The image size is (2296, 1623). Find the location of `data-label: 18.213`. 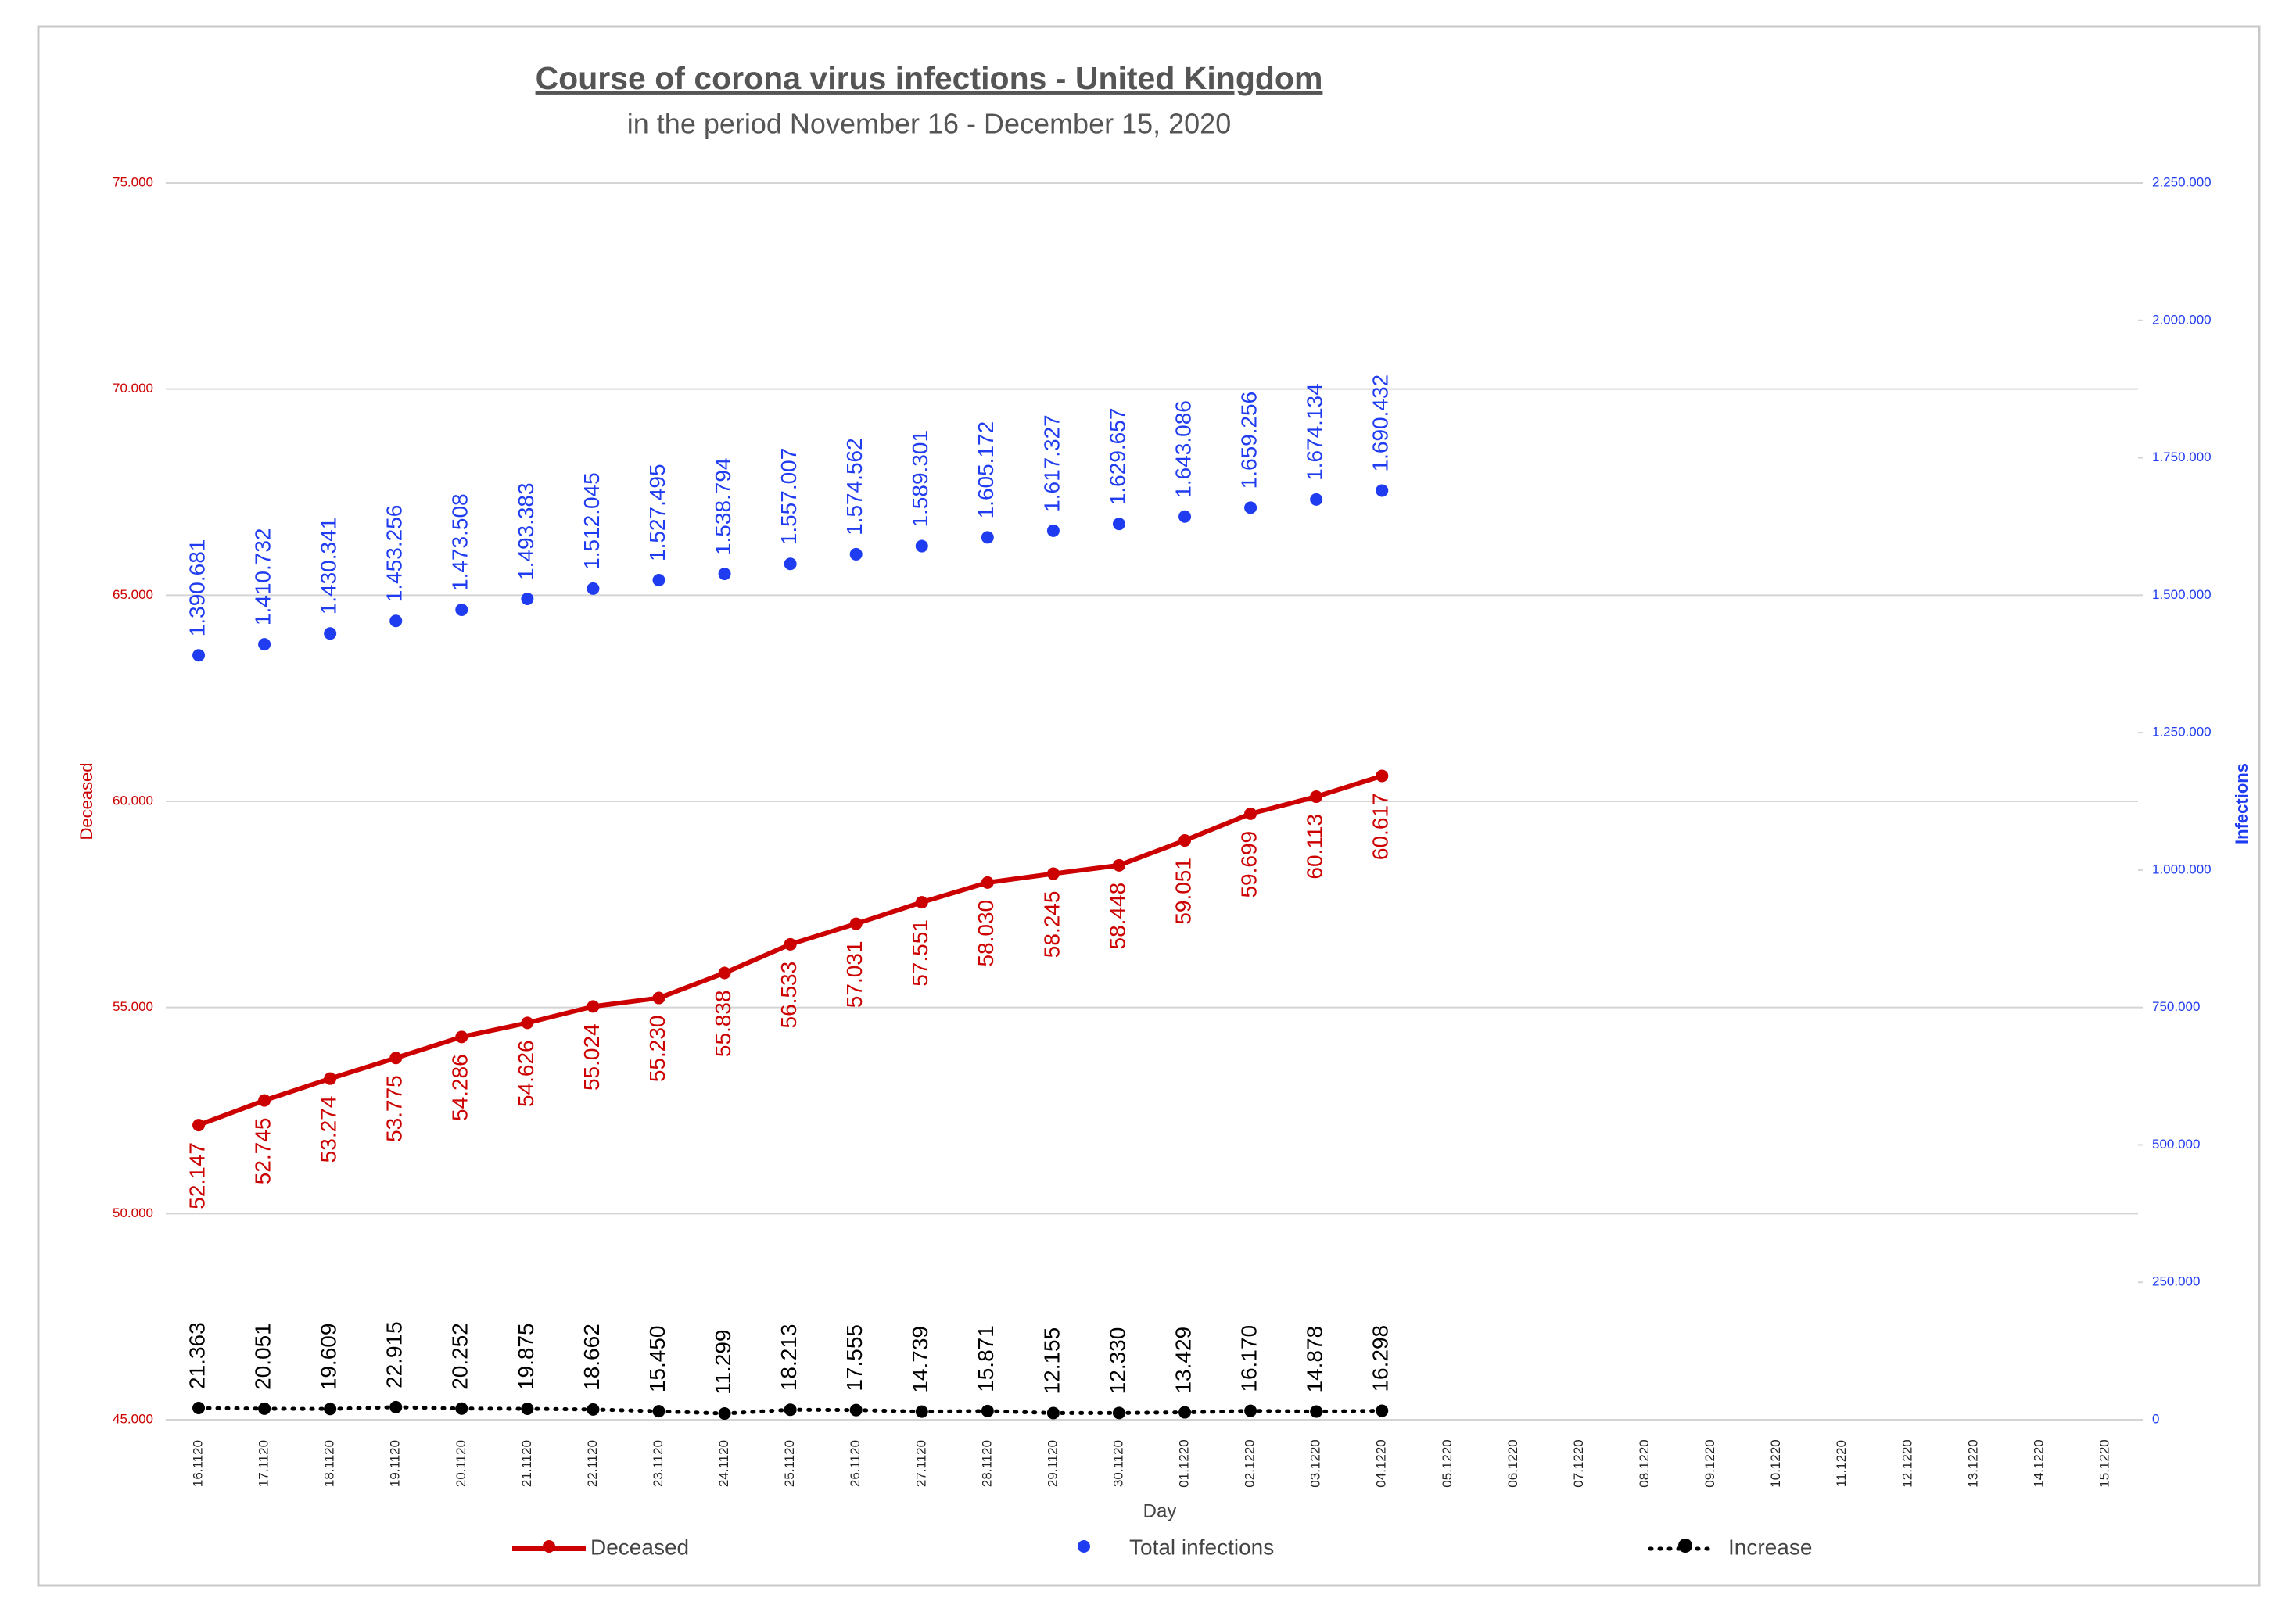

data-label: 18.213 is located at coordinates (789, 1358).